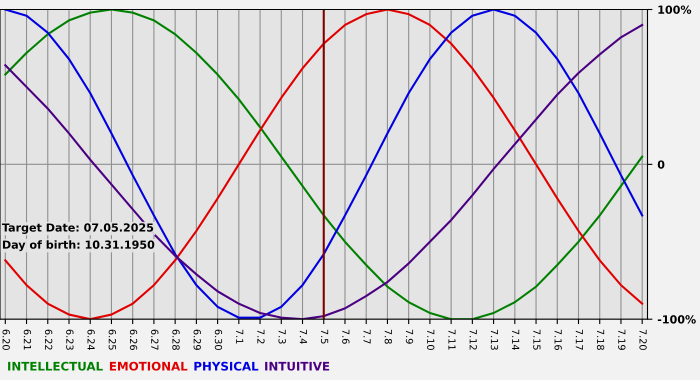 This screenshot has height=380, width=700. What do you see at coordinates (134, 340) in the screenshot?
I see `x-tick-label: 6.26` at bounding box center [134, 340].